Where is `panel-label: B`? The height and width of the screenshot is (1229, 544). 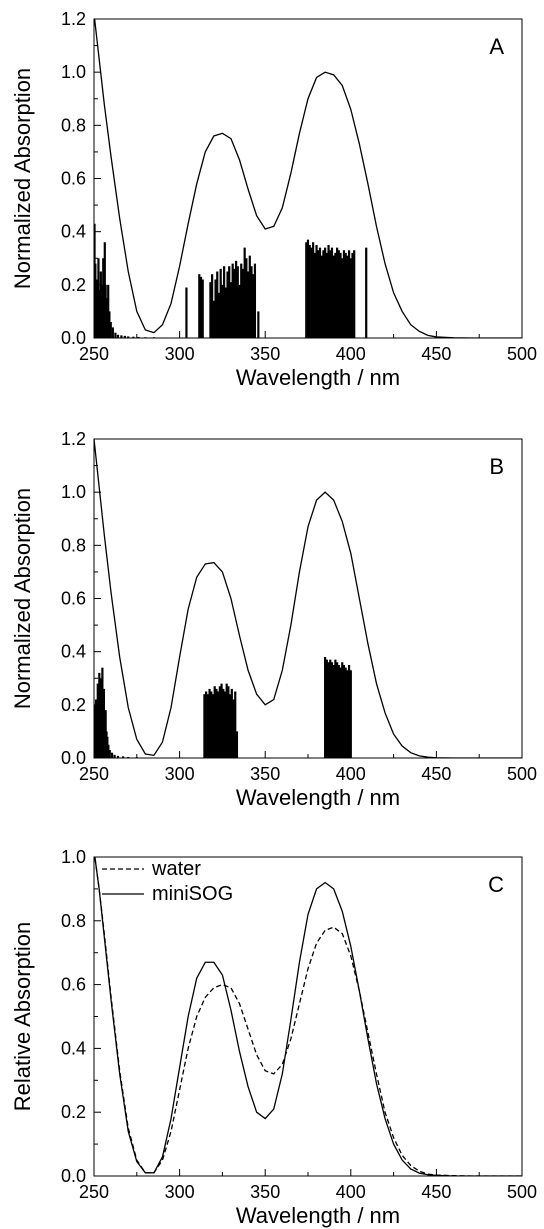
panel-label: B is located at coordinates (496, 466).